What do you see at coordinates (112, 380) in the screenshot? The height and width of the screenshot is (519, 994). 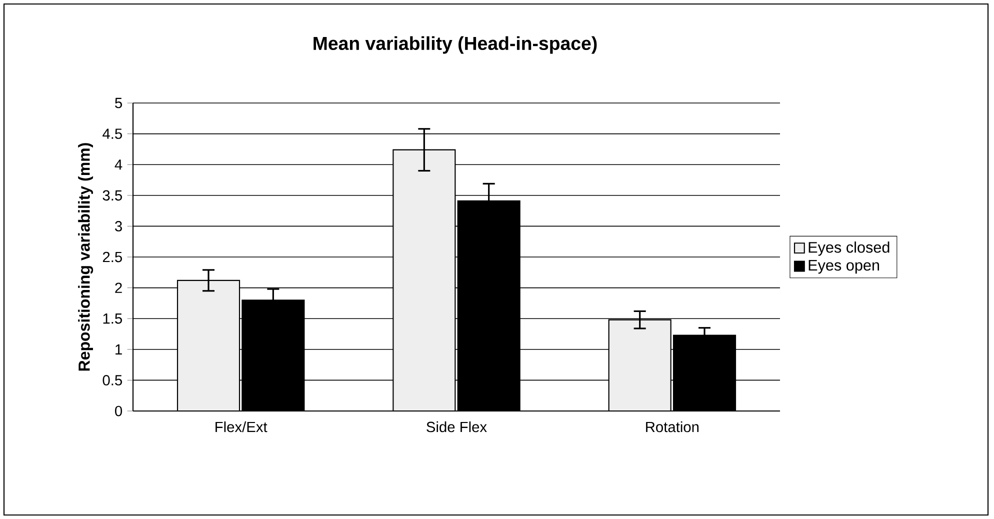 I see `y-tick-label: 0.5` at bounding box center [112, 380].